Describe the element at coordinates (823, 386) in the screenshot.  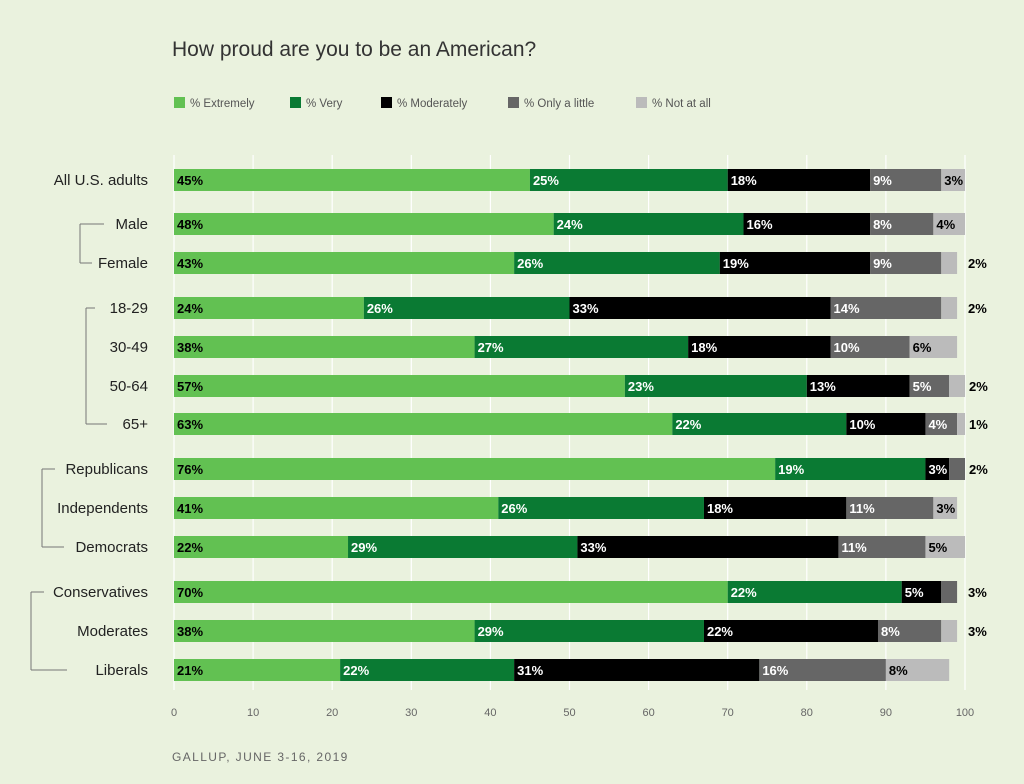
I see `data-label: 13%` at that location.